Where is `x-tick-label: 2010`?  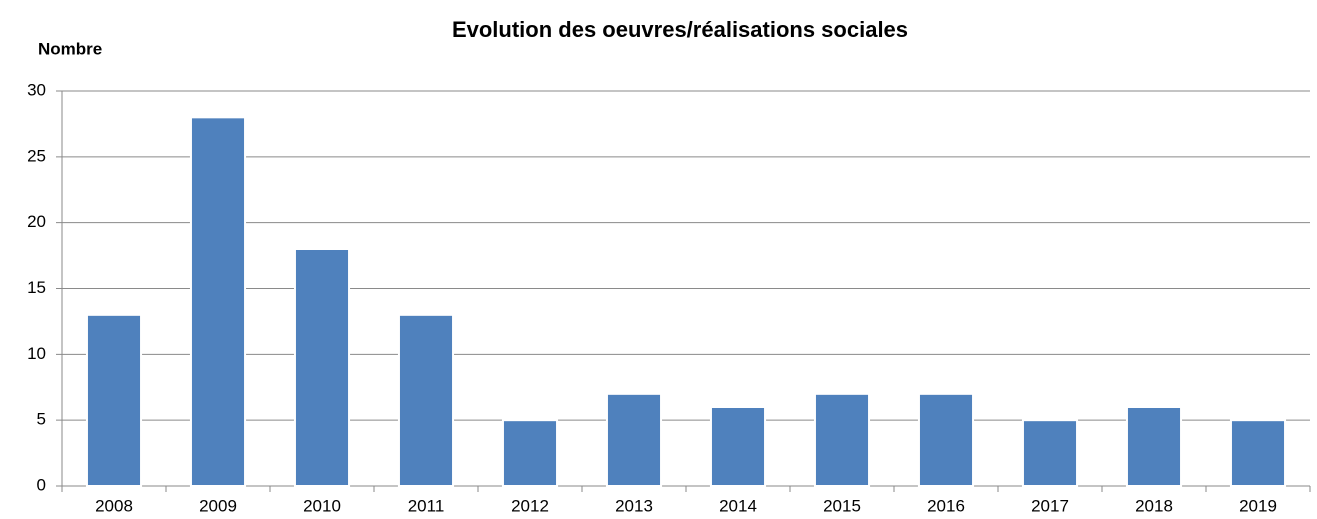
x-tick-label: 2010 is located at coordinates (322, 505).